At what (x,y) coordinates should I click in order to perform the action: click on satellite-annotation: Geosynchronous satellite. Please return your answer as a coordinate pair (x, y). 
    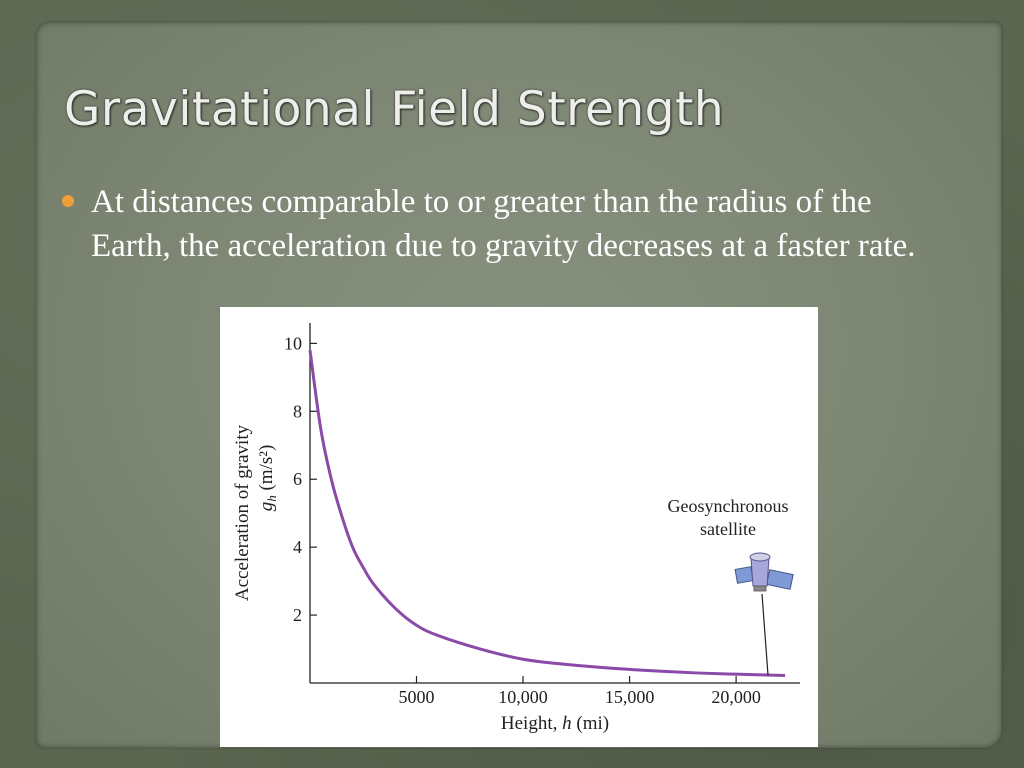
    Looking at the image, I should click on (731, 586).